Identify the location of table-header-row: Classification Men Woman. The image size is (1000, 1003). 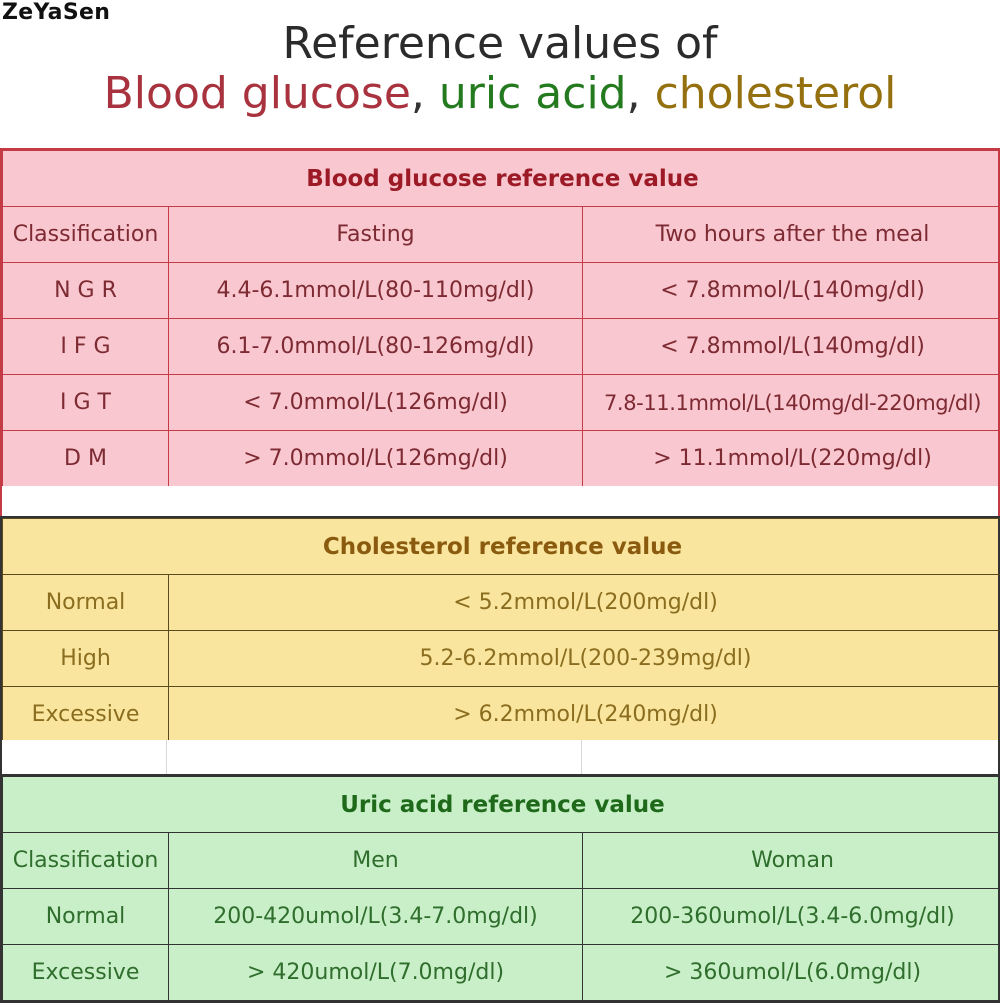
(501, 861).